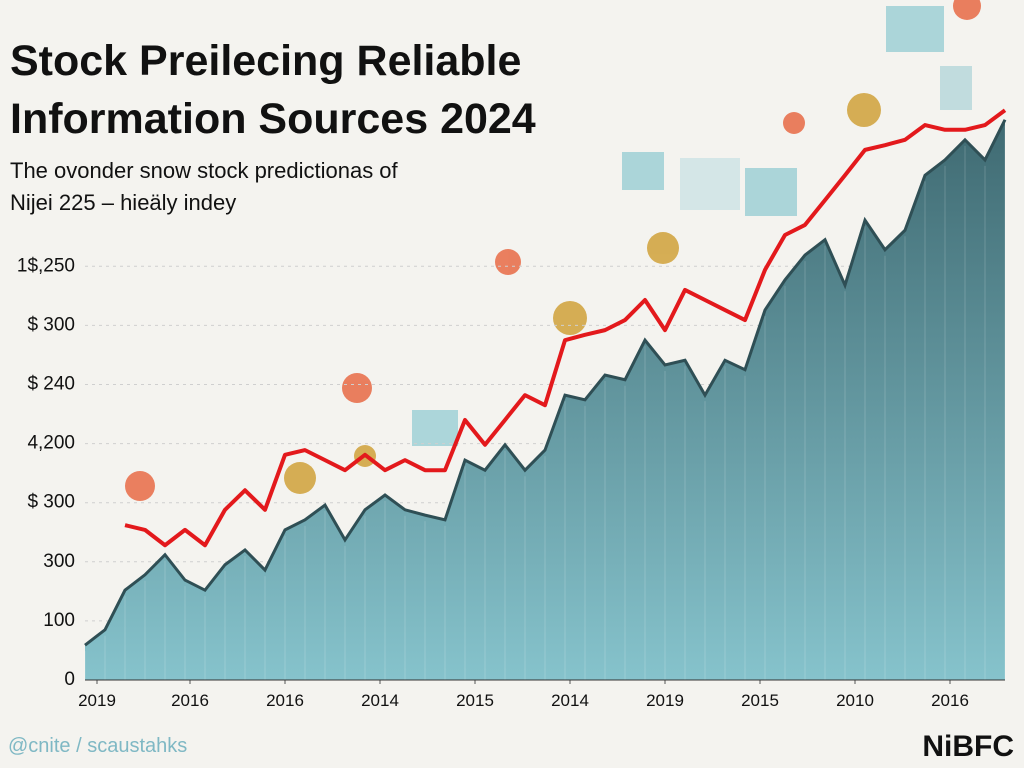 The width and height of the screenshot is (1024, 768). What do you see at coordinates (97, 746) in the screenshot?
I see `footer: @cnite / scaustahks` at bounding box center [97, 746].